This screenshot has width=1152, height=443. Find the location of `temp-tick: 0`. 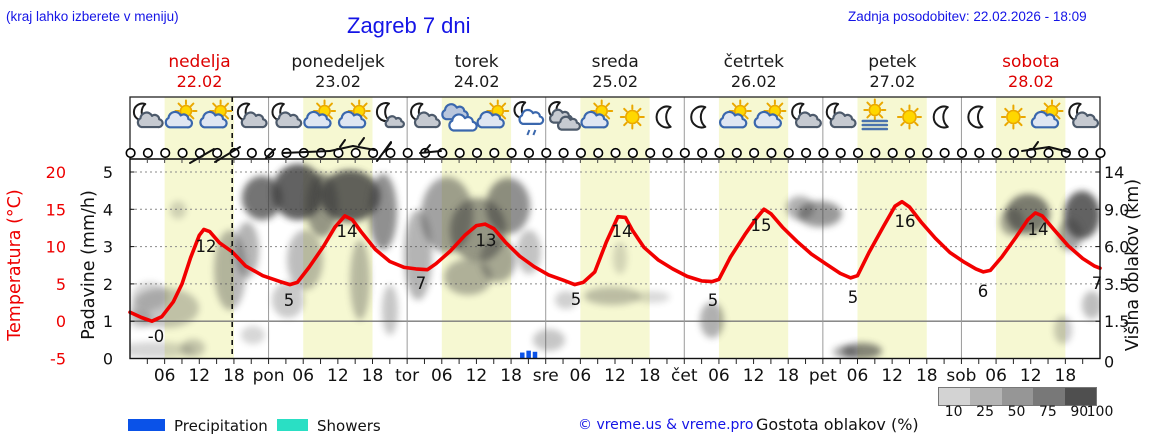

temp-tick: 0 is located at coordinates (61, 321).